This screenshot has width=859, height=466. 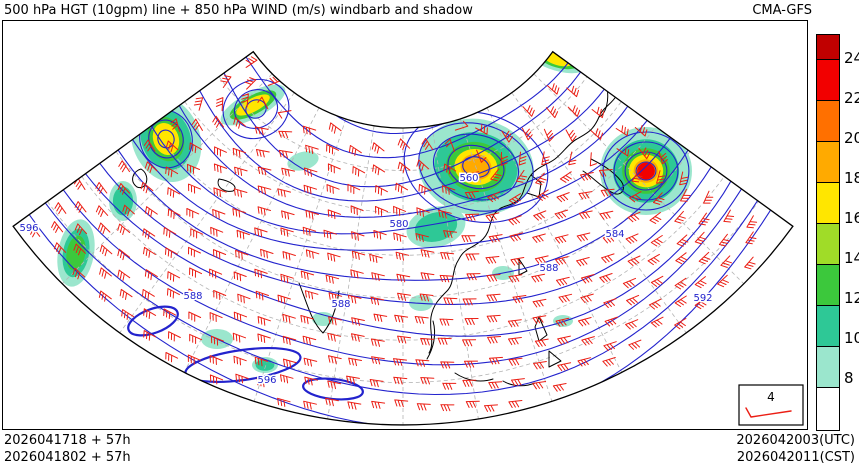 What do you see at coordinates (851, 258) in the screenshot?
I see `colorbar-label: 14` at bounding box center [851, 258].